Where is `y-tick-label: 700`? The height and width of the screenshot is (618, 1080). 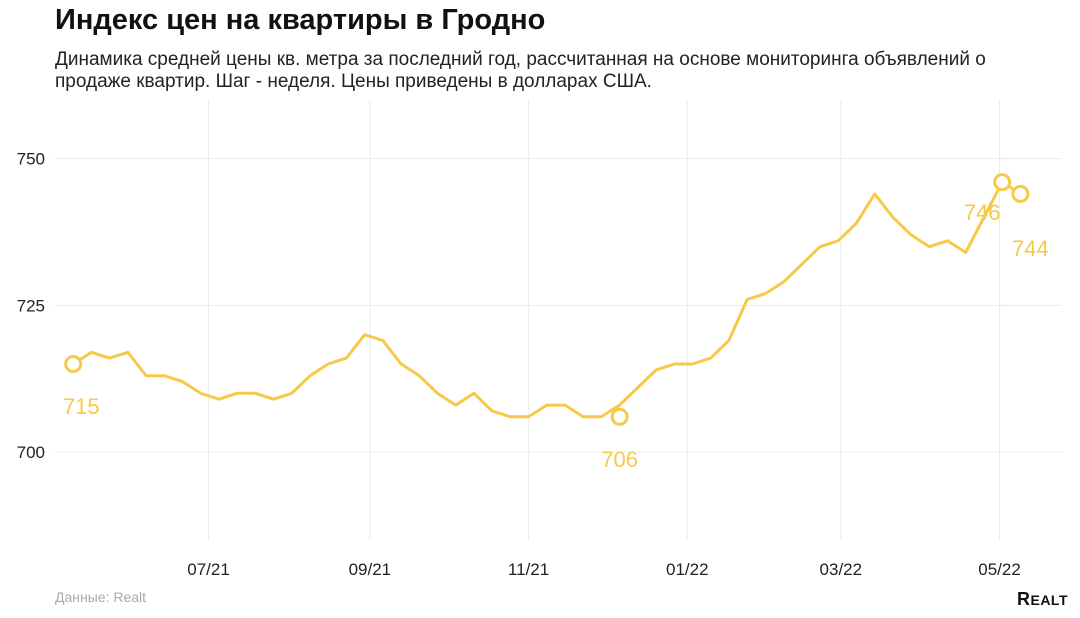
y-tick-label: 700 is located at coordinates (31, 452).